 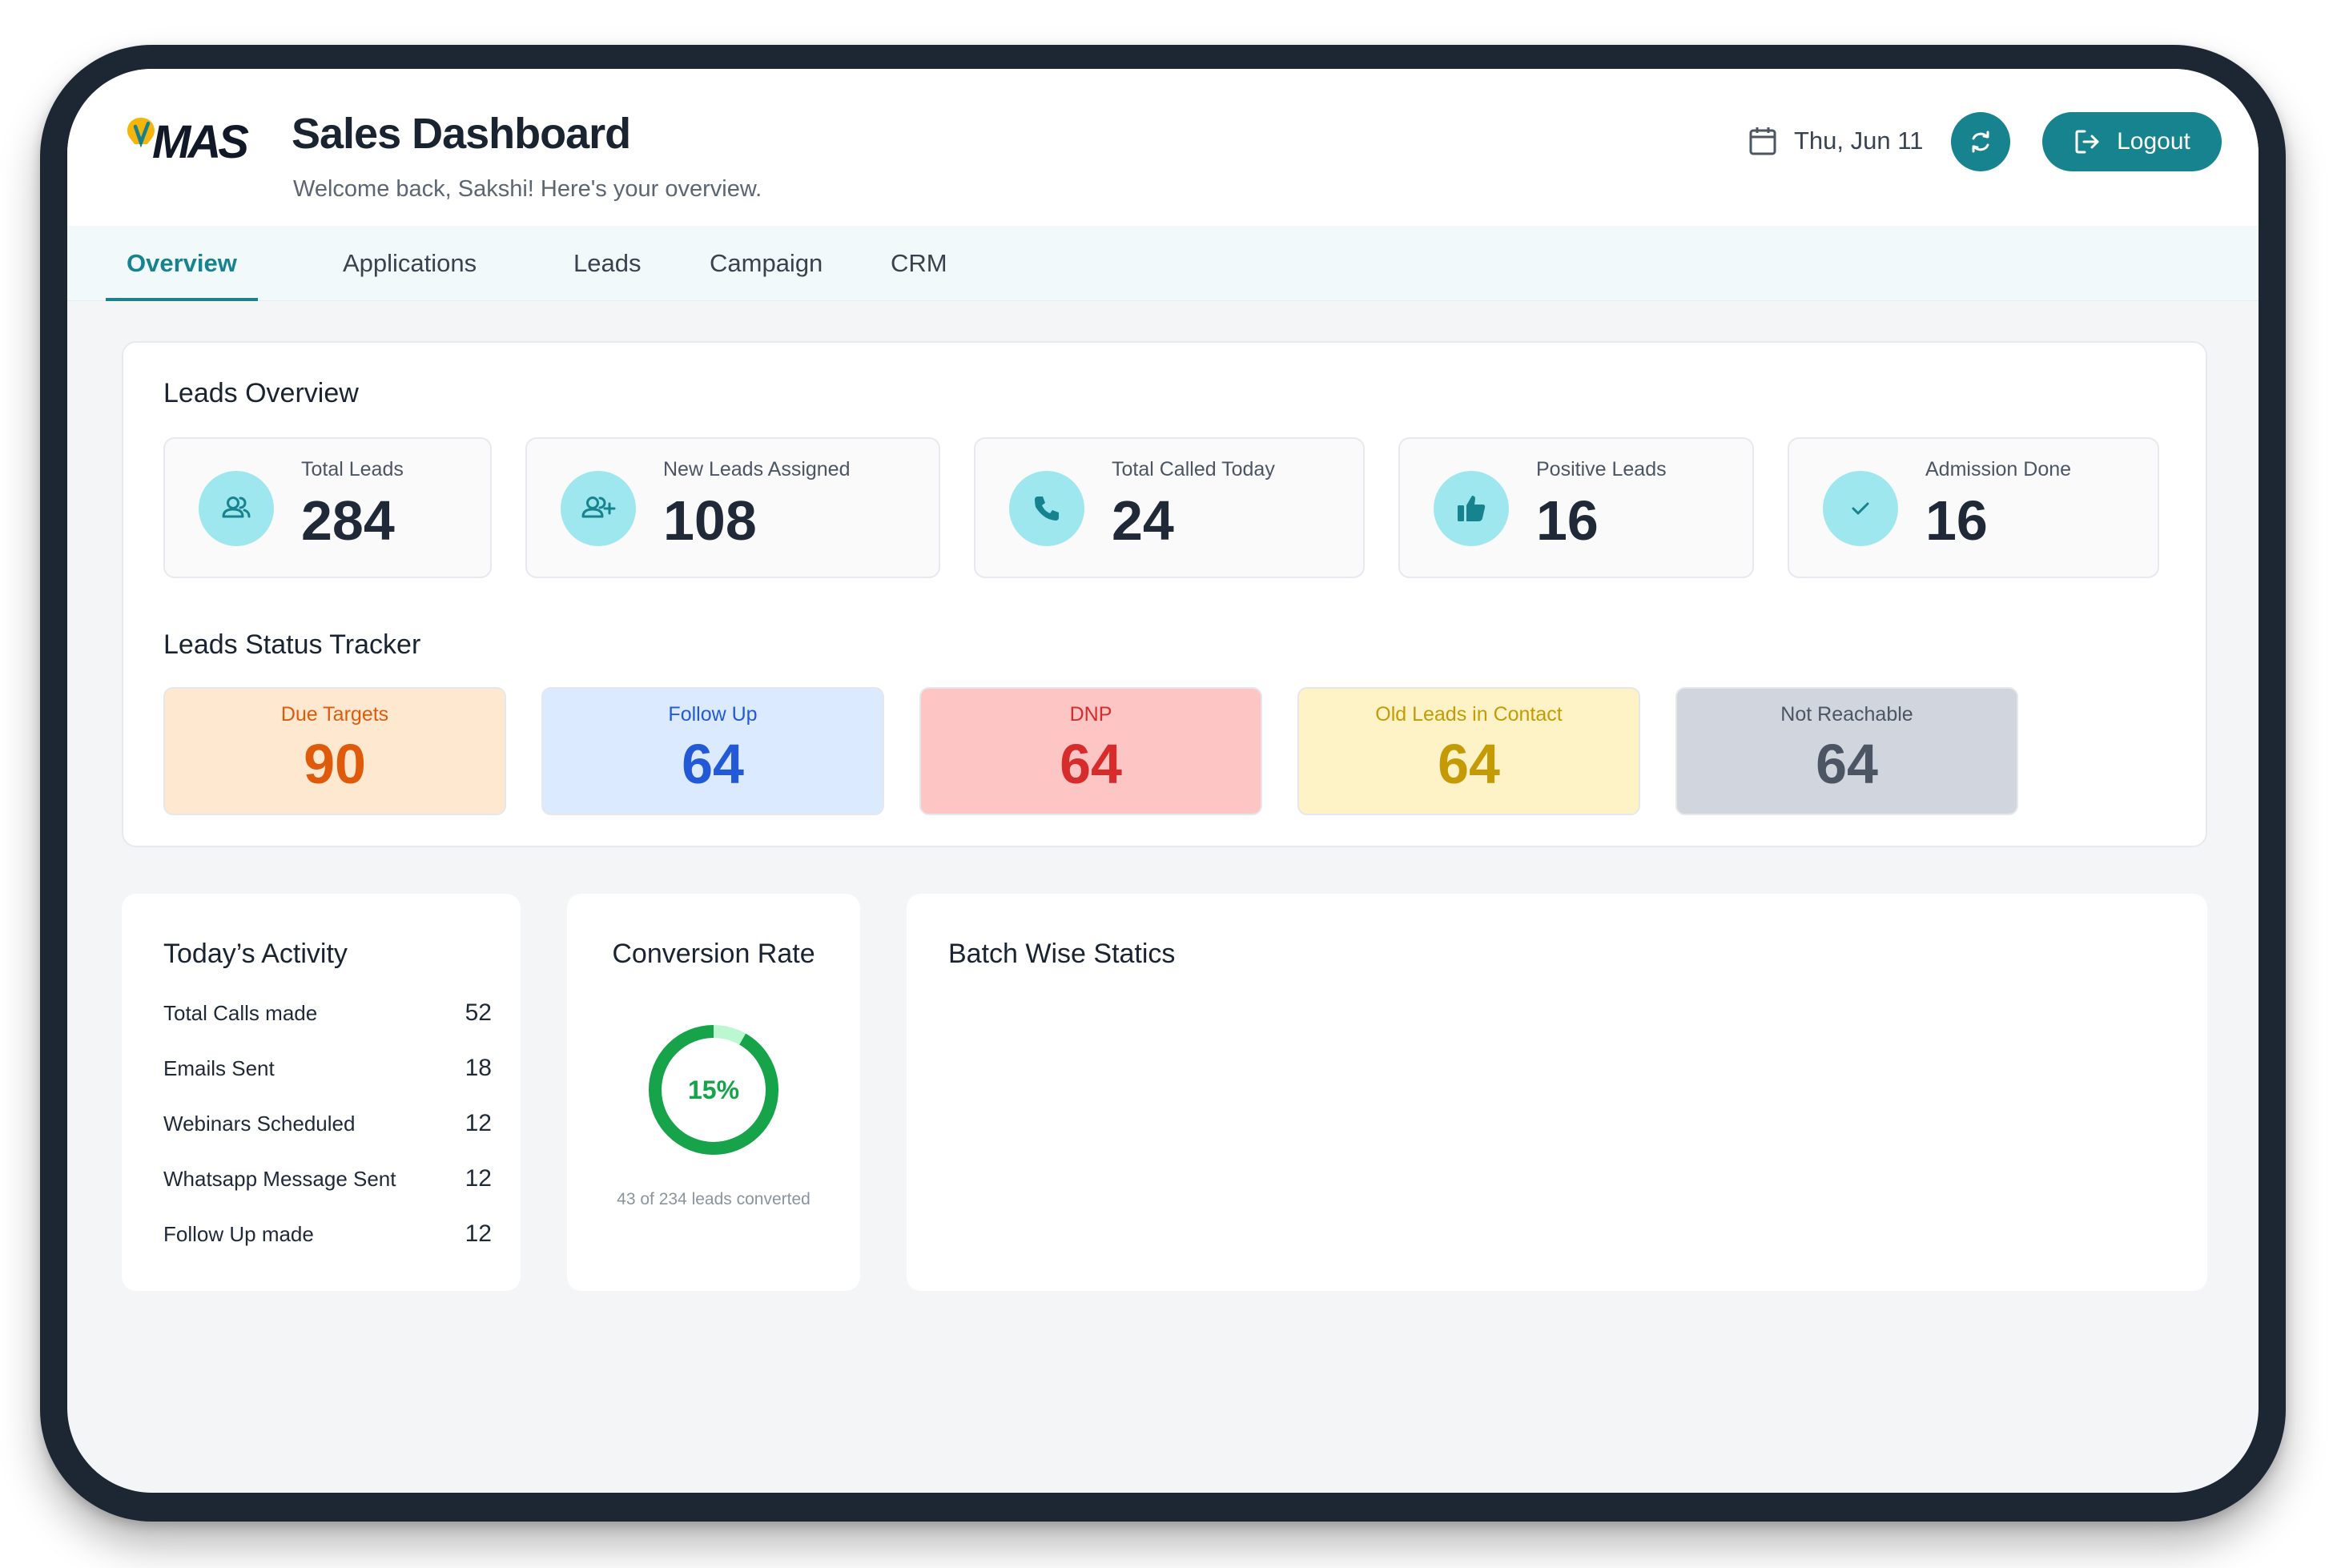 I want to click on stat-label: Total Called Today, so click(x=1193, y=469).